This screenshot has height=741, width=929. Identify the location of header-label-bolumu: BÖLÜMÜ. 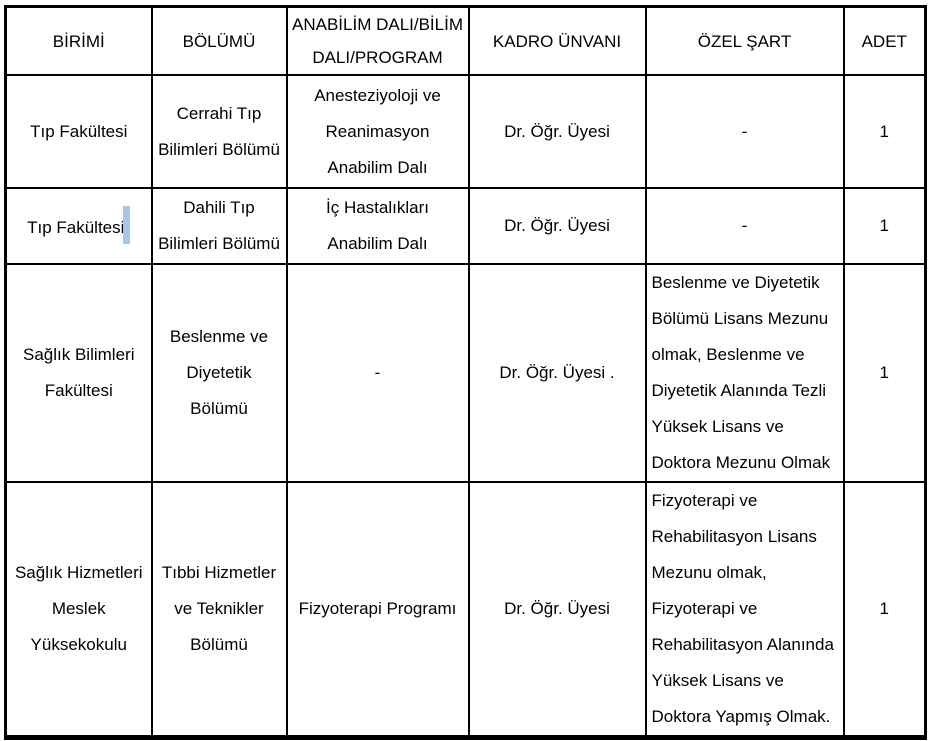
(219, 41).